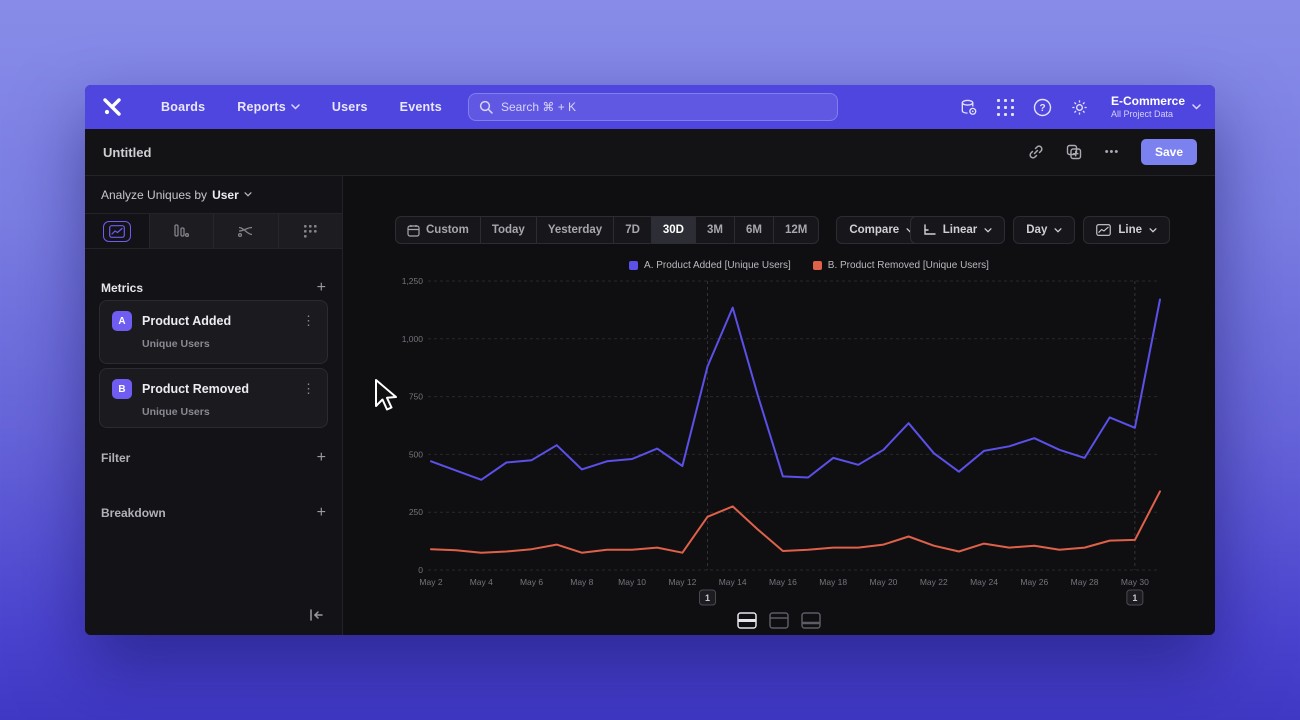 This screenshot has height=720, width=1300. Describe the element at coordinates (301, 107) in the screenshot. I see `nav-menu: Boards Reports Users Events` at that location.